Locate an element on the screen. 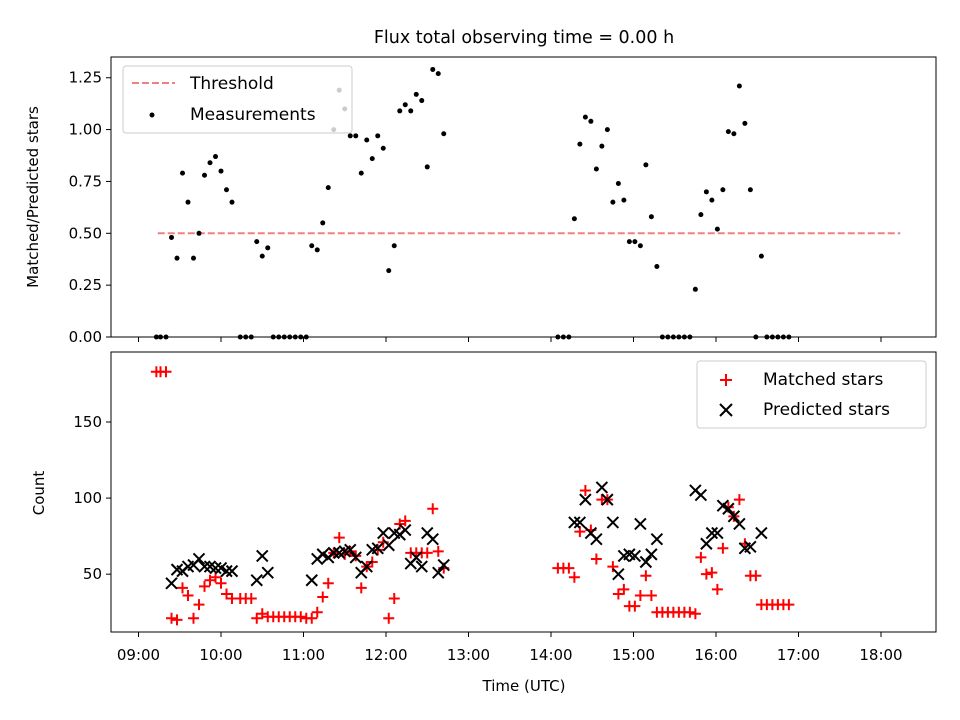 This screenshot has height=720, width=960. legend-matched-swatch is located at coordinates (726, 380).